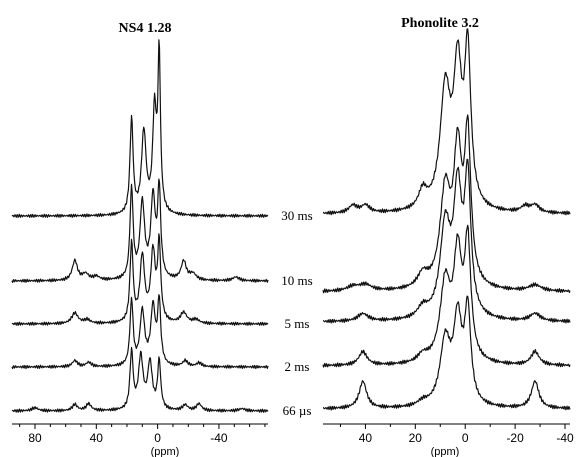 The image size is (578, 457). I want to click on right-x-tick-label-3: -20, so click(515, 438).